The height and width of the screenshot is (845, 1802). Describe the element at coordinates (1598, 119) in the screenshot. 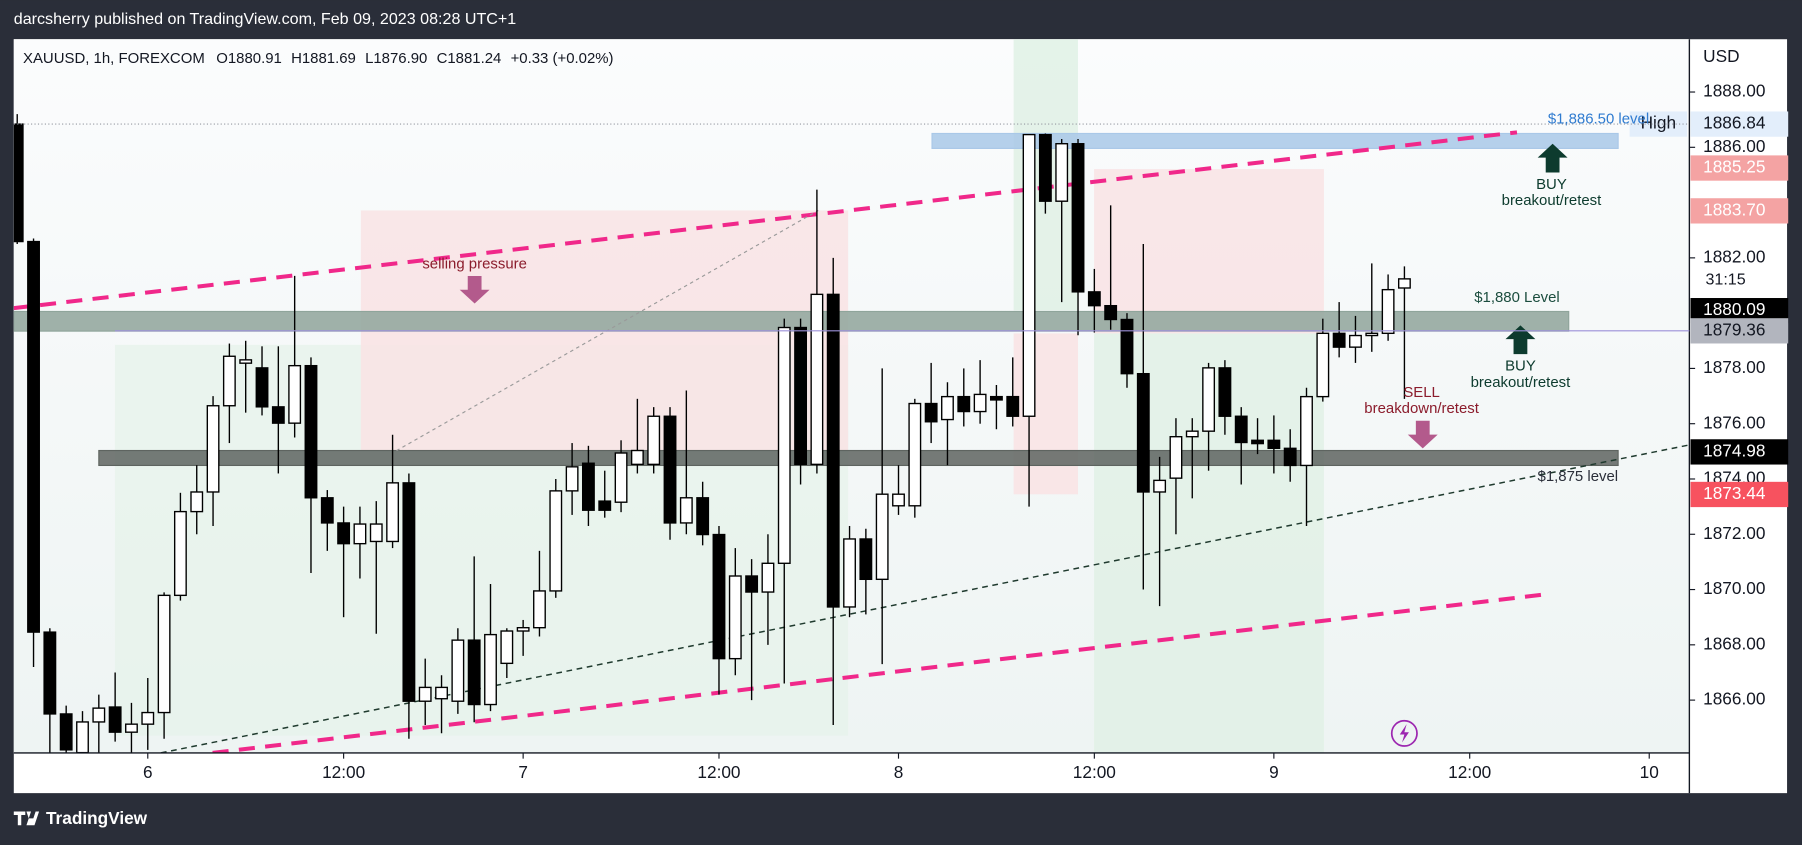

I see `zone-label: $1,886.50 level` at that location.